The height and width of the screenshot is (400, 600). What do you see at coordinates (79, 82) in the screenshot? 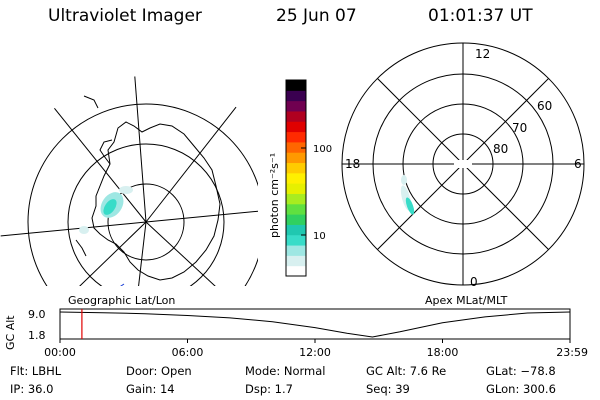
I see `south-america-coastline` at bounding box center [79, 82].